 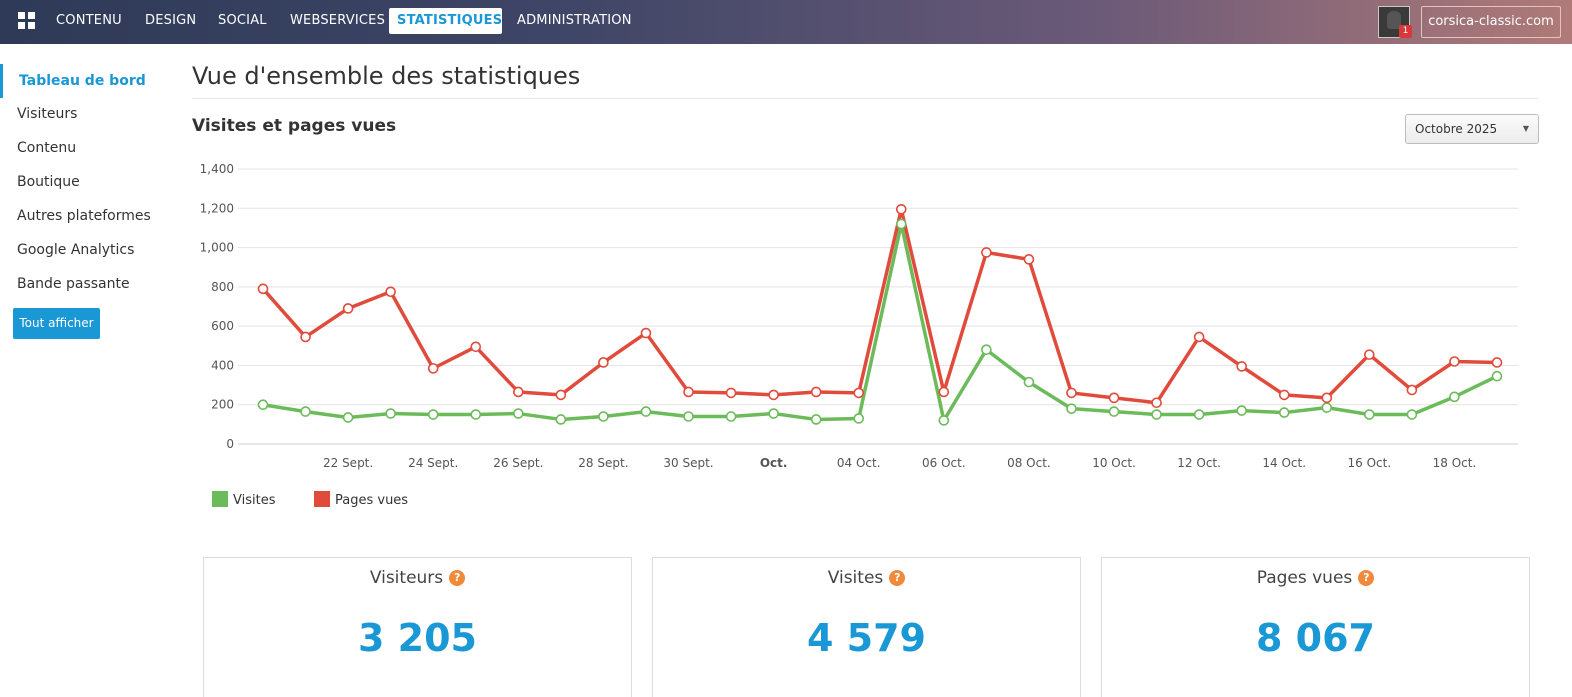 I want to click on stat-card-label: Visiteurs, so click(x=406, y=578).